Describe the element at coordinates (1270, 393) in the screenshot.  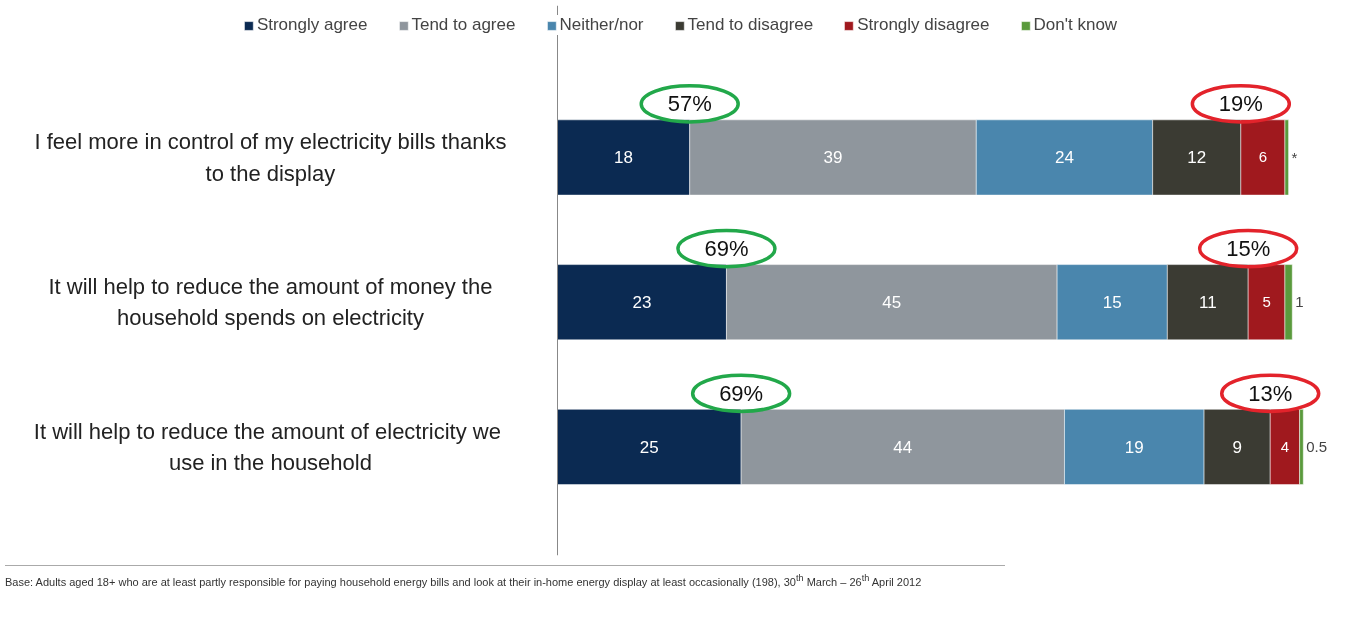
I see `annotation: 13%` at that location.